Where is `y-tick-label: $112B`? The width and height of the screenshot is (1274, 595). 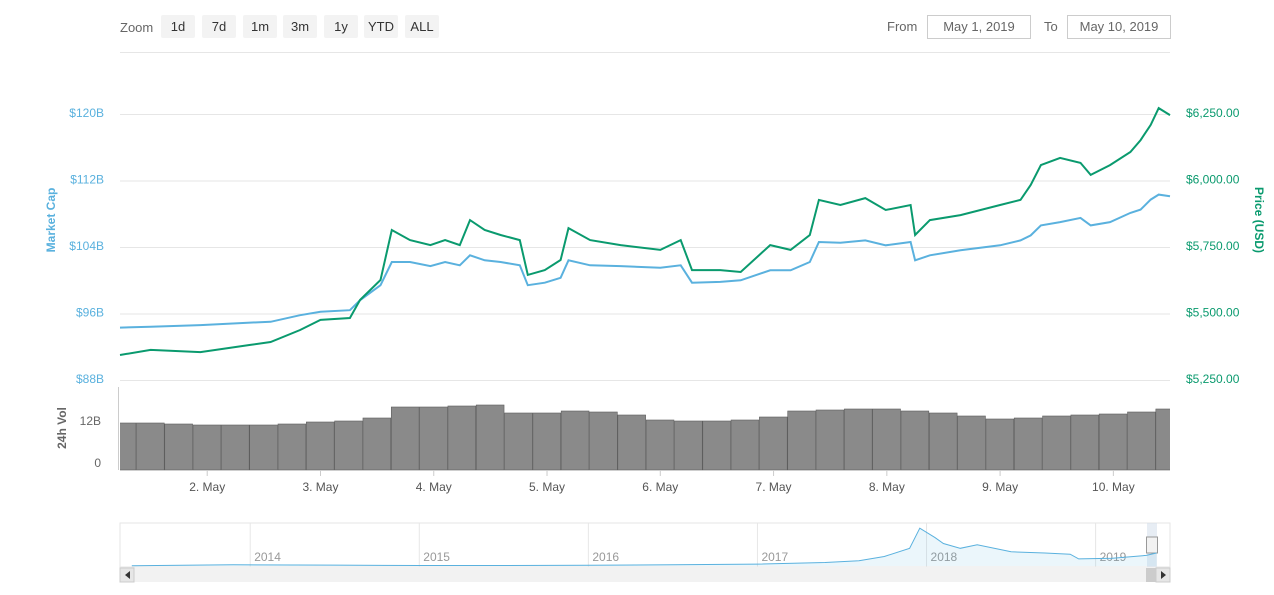 y-tick-label: $112B is located at coordinates (87, 180).